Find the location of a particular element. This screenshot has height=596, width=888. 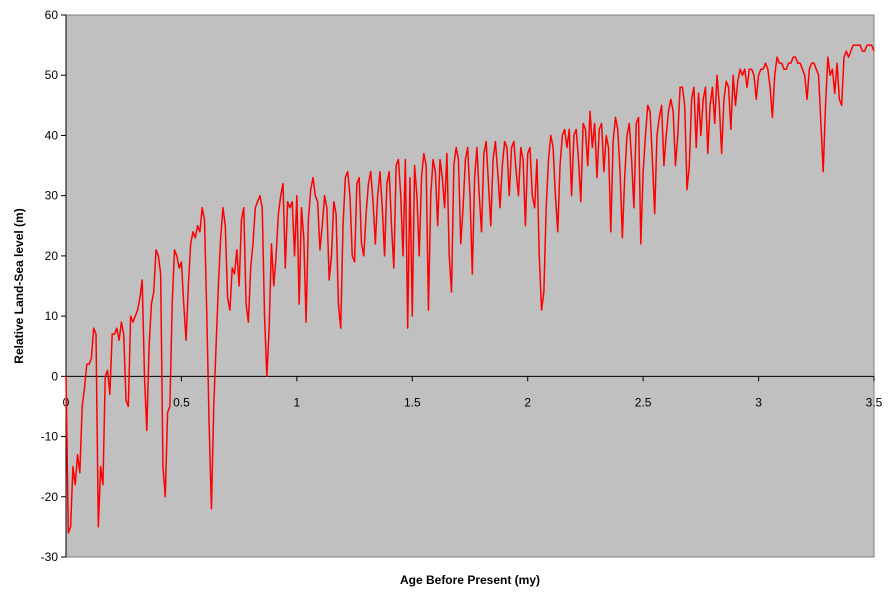

y-tick-label: -30 is located at coordinates (50, 557).